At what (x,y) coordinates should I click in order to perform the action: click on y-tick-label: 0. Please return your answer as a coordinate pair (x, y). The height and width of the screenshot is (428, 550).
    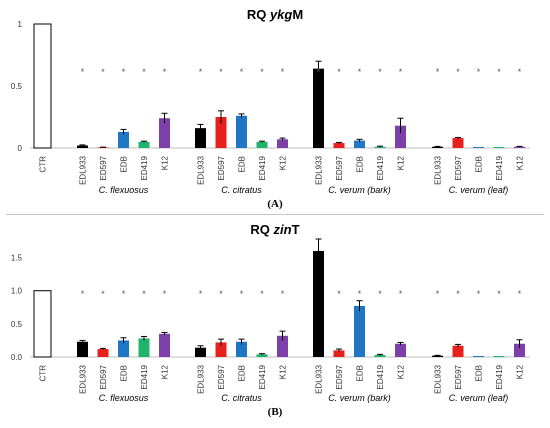
    Looking at the image, I should click on (20, 148).